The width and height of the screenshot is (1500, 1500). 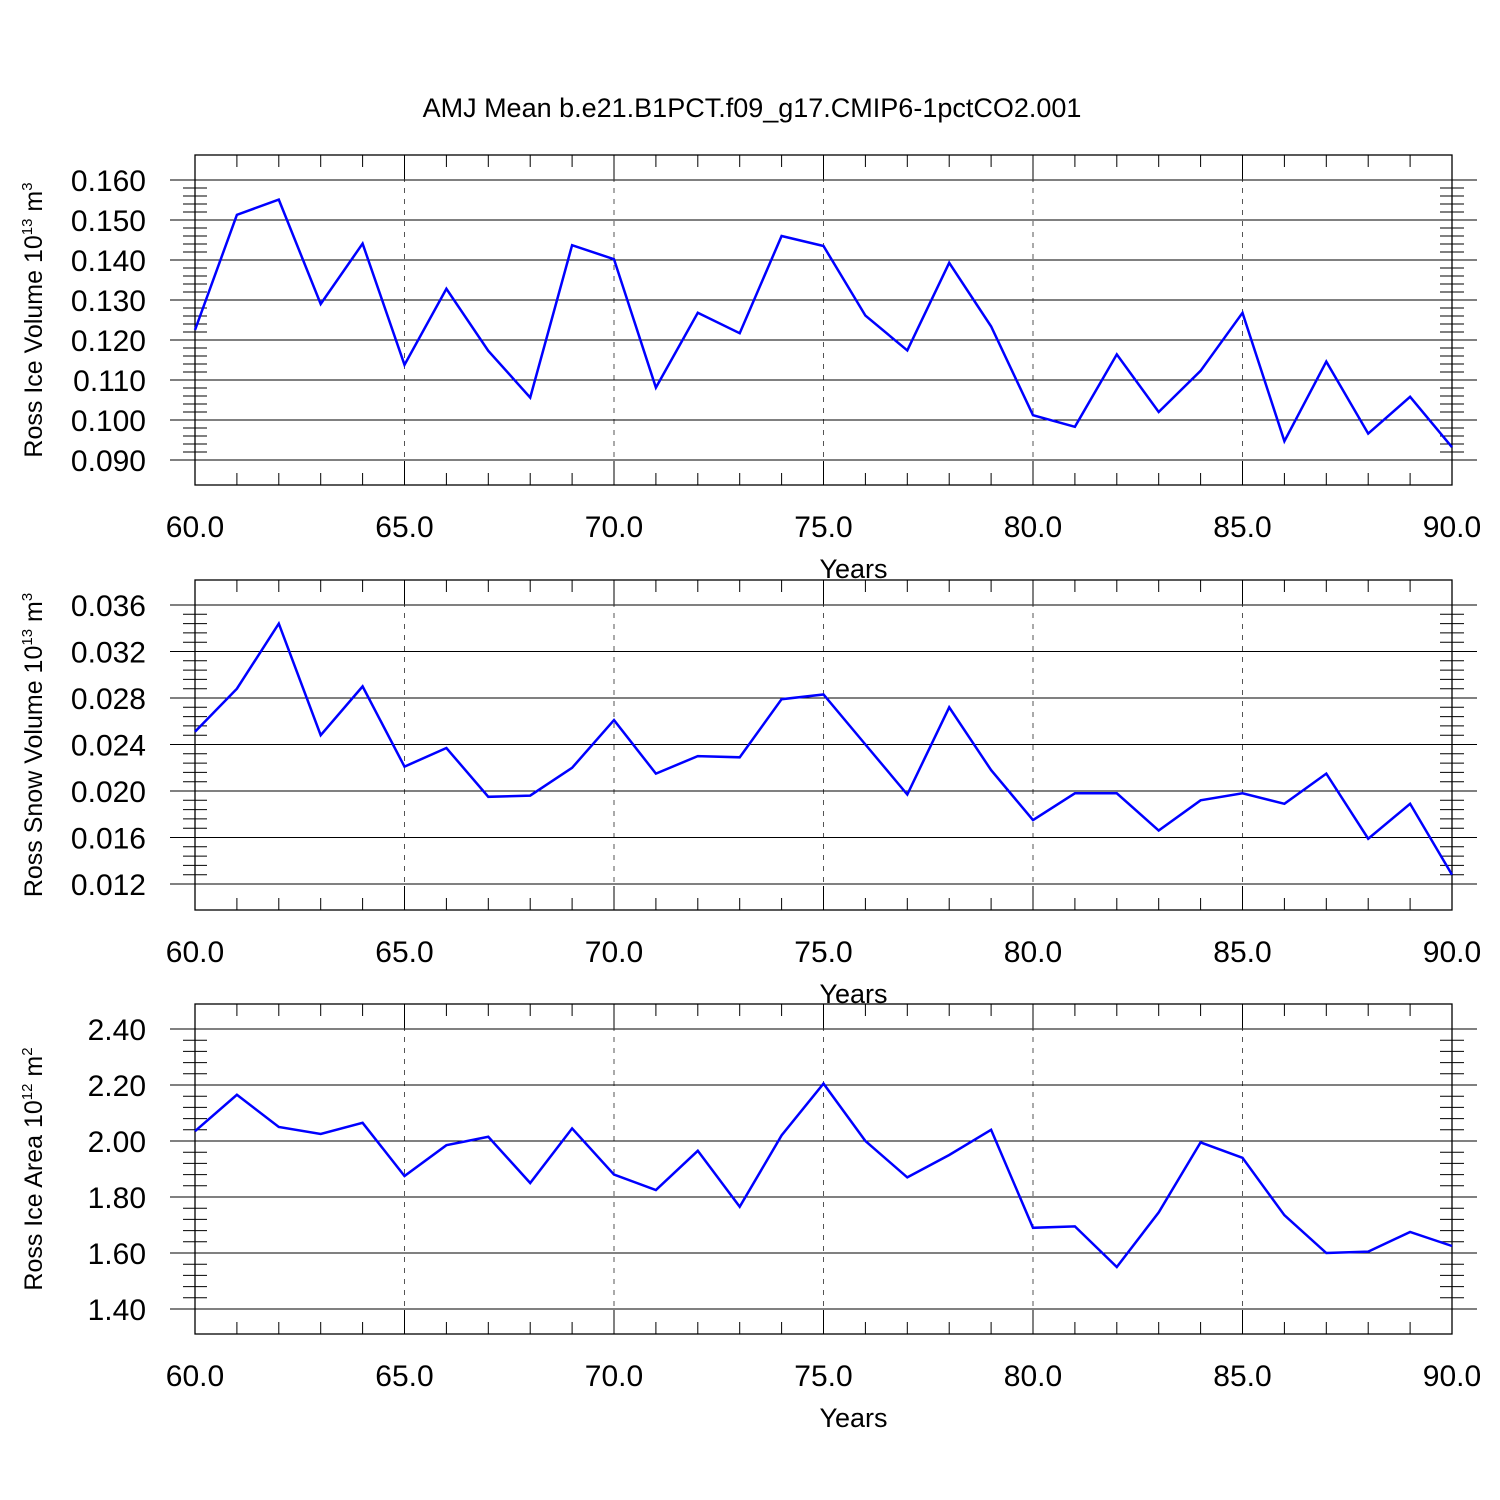 I want to click on snow-volume-y-axis-label: Ross Snow Volume 1013 m3, so click(x=33, y=745).